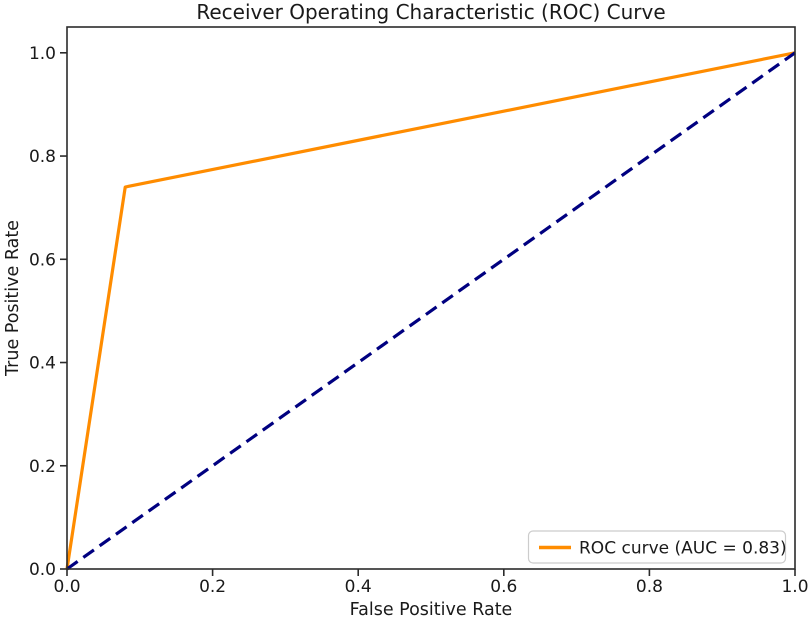  I want to click on legend-box, so click(657, 547).